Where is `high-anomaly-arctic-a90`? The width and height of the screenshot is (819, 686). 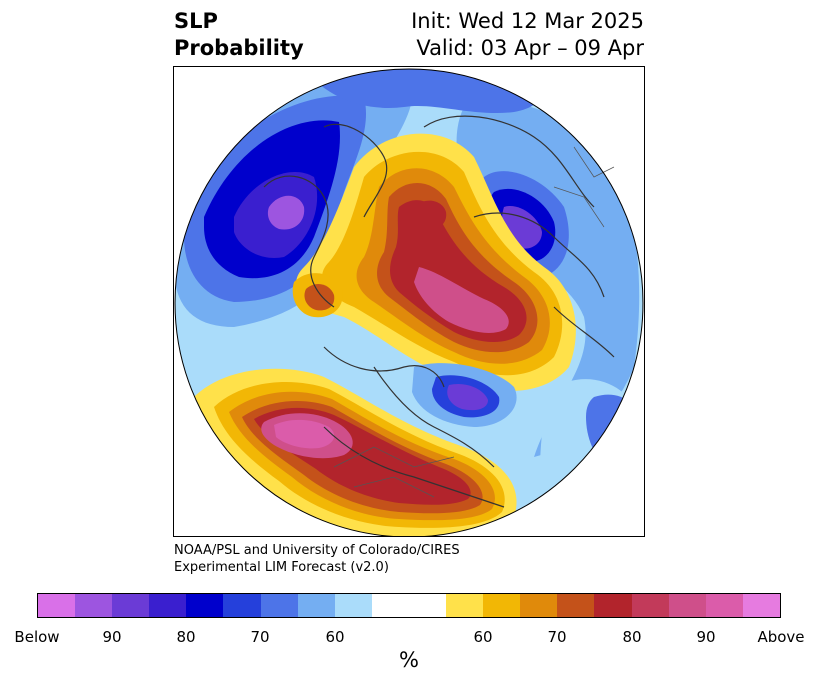 high-anomaly-arctic-a90 is located at coordinates (461, 300).